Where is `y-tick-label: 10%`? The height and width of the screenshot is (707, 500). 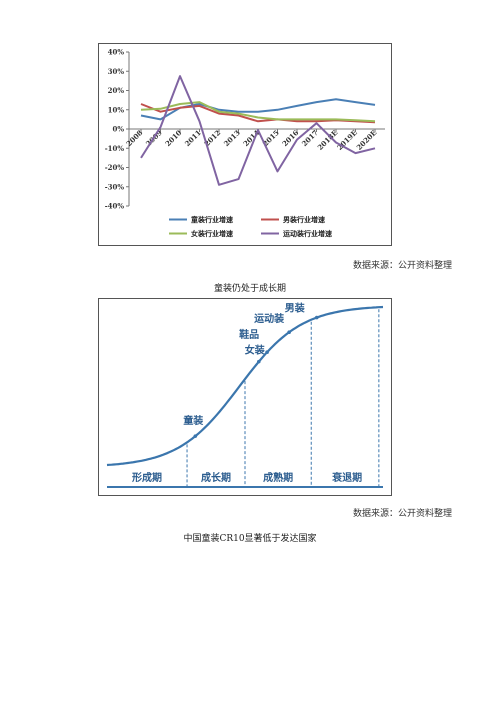
y-tick-label: 10% is located at coordinates (116, 109).